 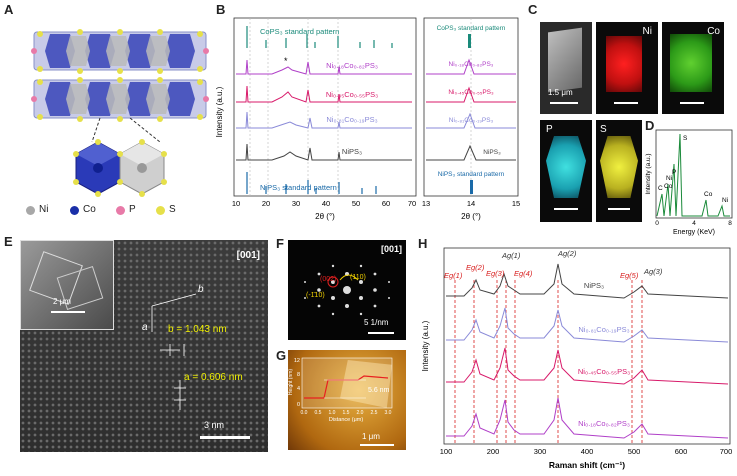 What do you see at coordinates (533, 9) in the screenshot?
I see `panel-c-letter: C` at bounding box center [533, 9].